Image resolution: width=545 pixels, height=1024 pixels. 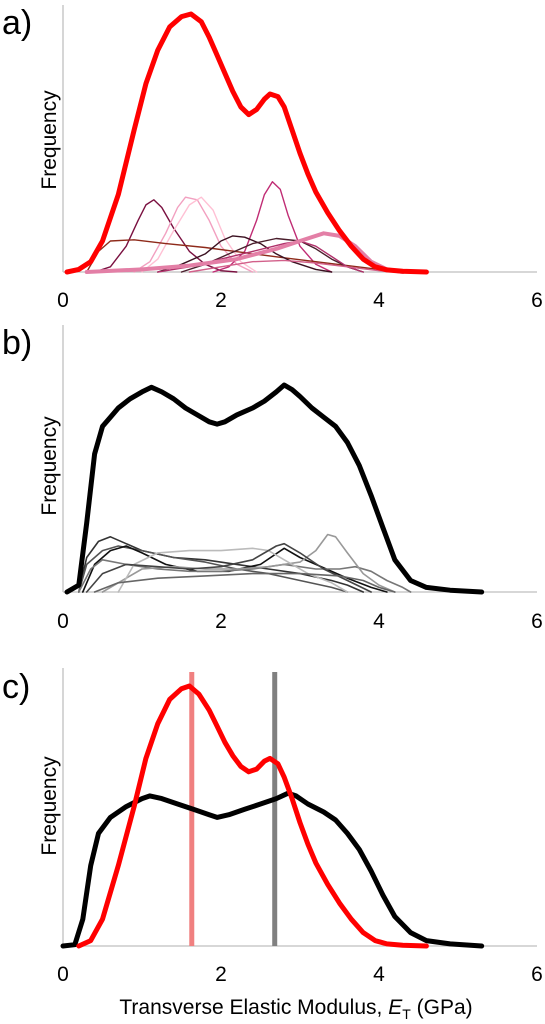 I want to click on panel-b-ylabel: Frequency, so click(x=49, y=466).